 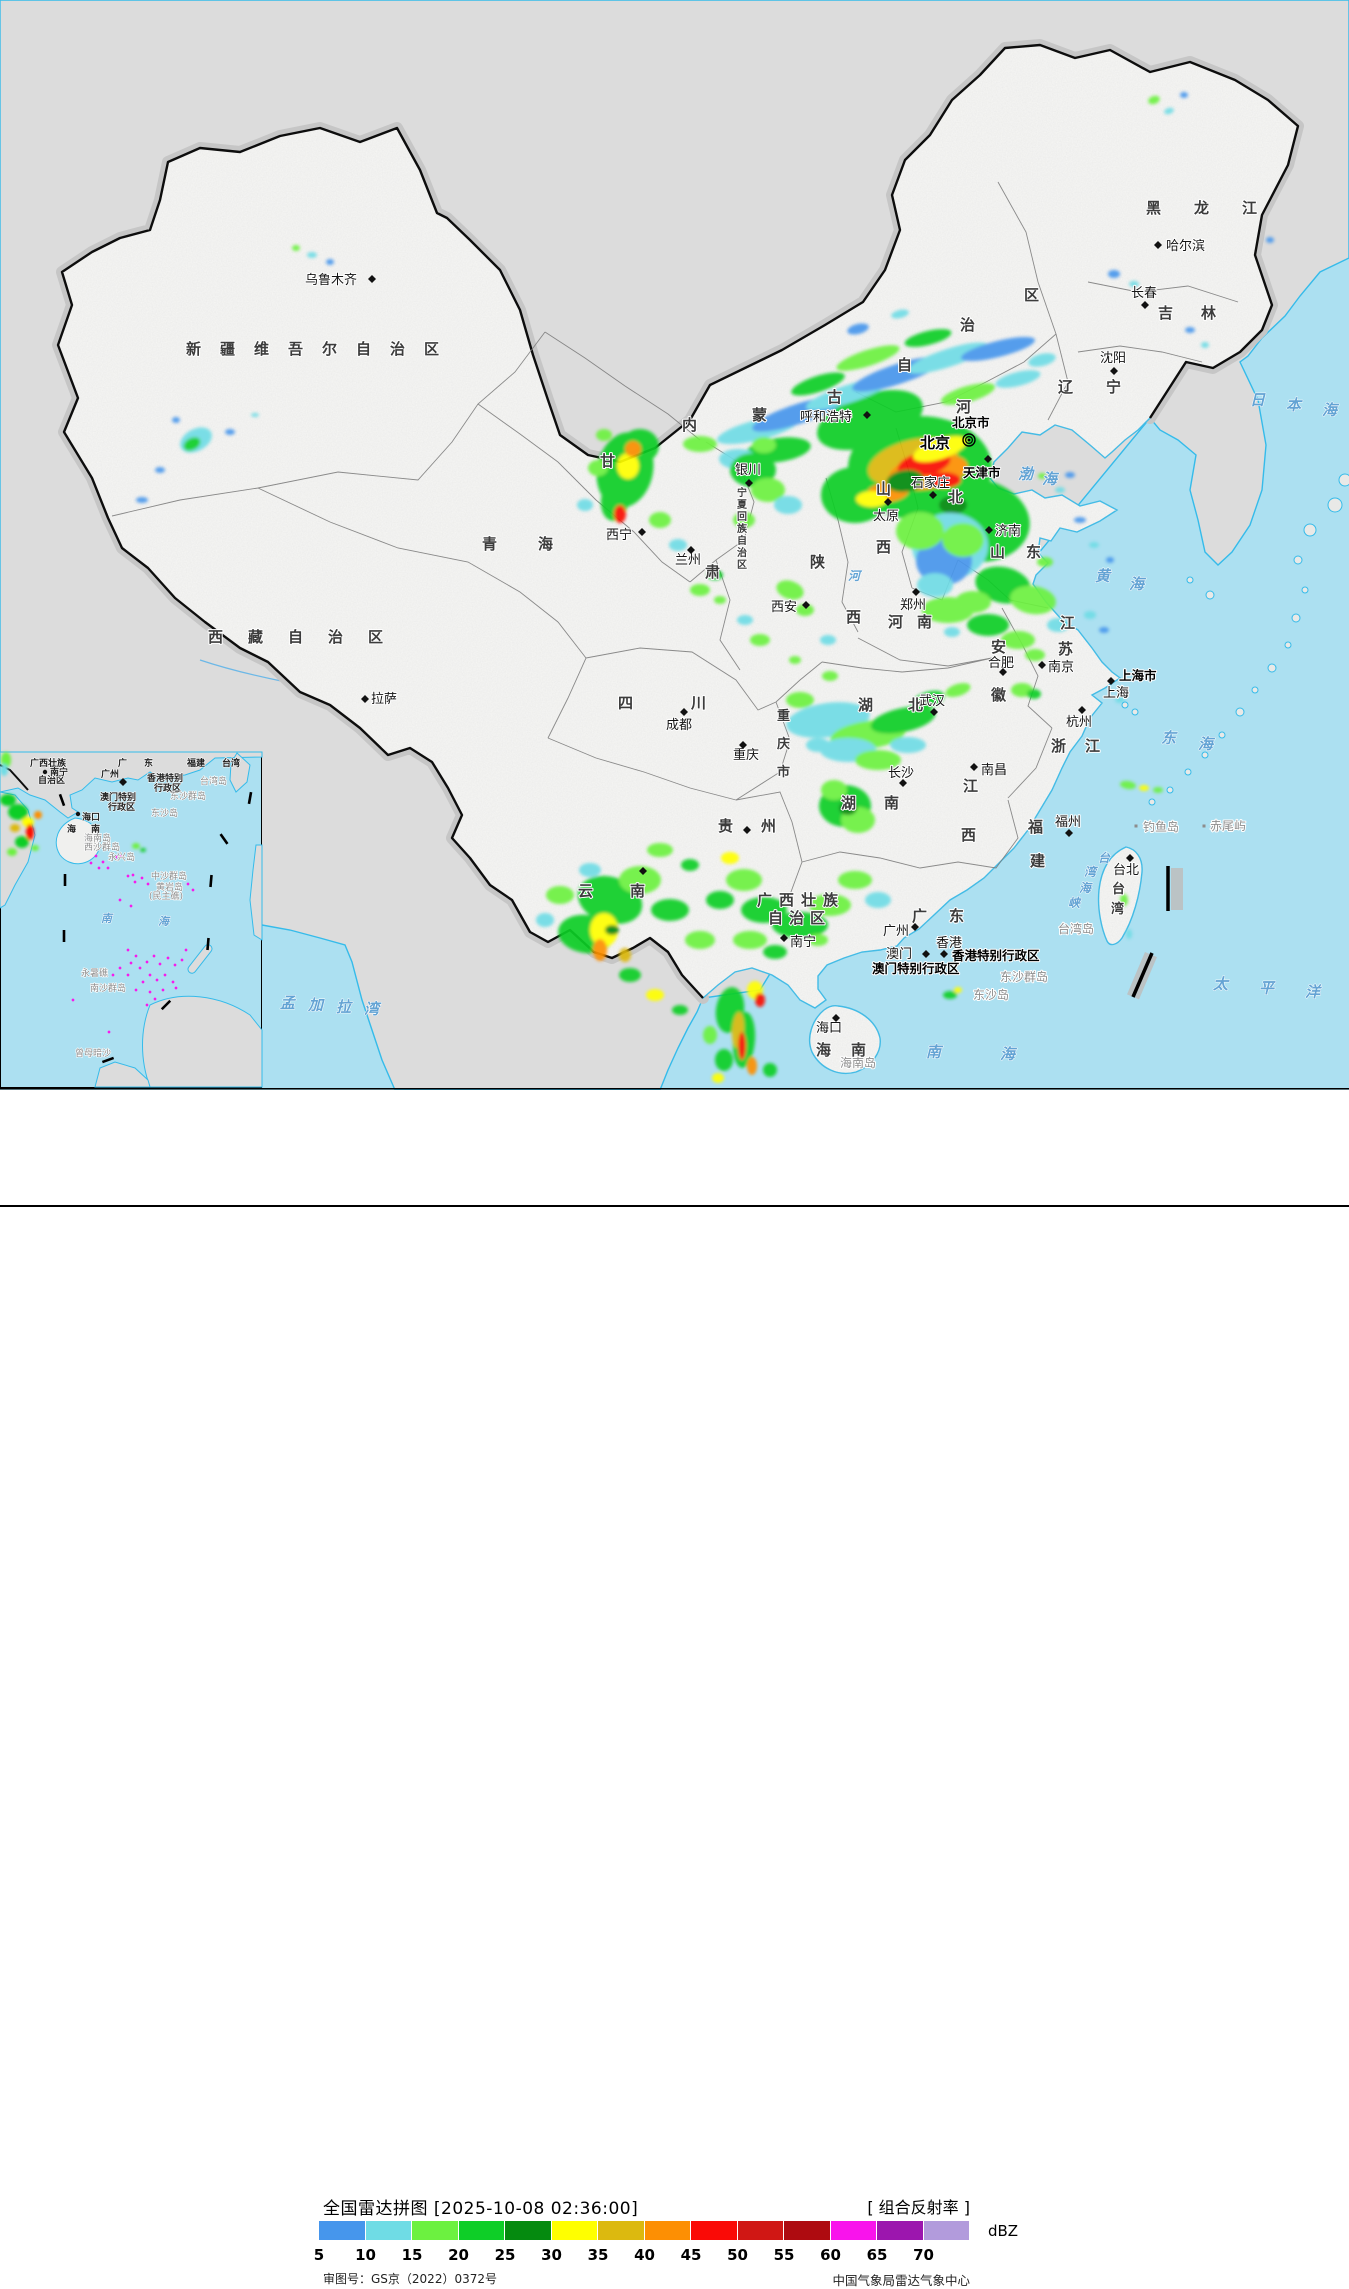 I want to click on label-南: 南, so click(x=95, y=829).